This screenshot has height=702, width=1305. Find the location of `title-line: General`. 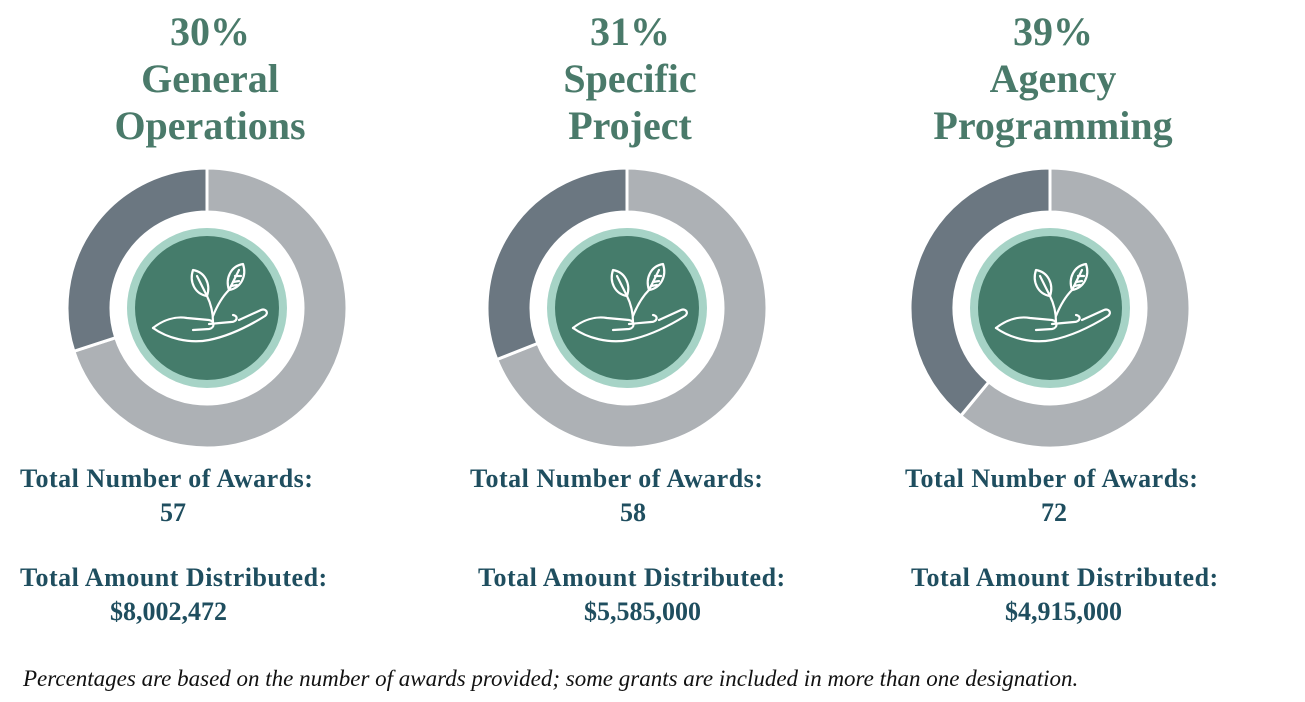

title-line: General is located at coordinates (210, 78).